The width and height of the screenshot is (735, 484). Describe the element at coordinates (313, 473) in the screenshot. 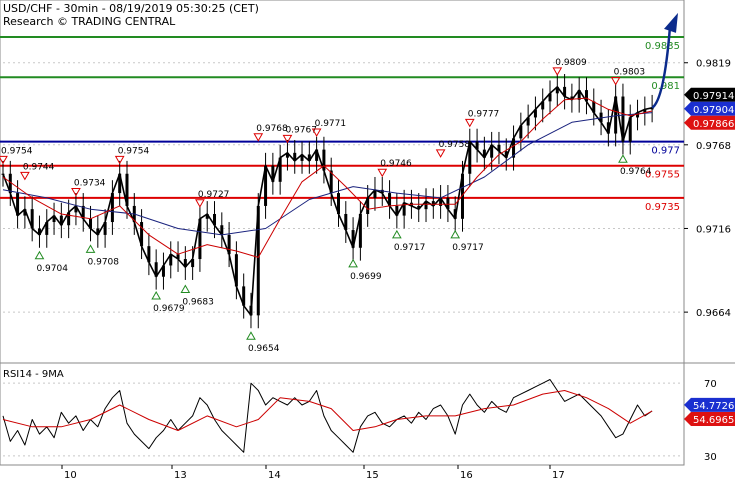

I see `time-axis: 10 13 14 15 16 17` at that location.